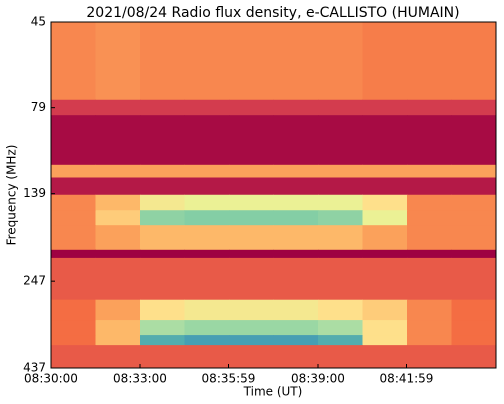 The height and width of the screenshot is (404, 504). I want to click on y-axis-label: Frequency (MHz), so click(12, 195).